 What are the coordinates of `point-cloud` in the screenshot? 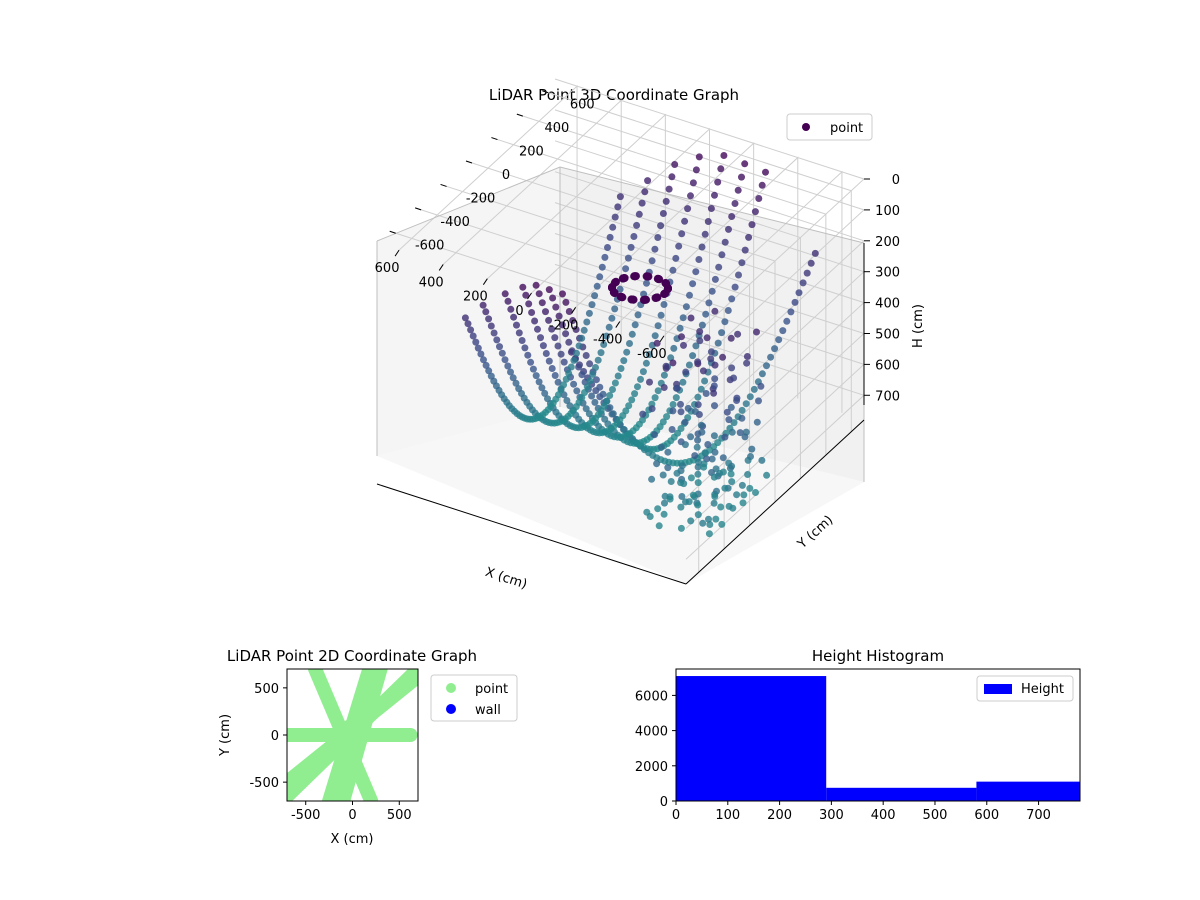 It's located at (640, 345).